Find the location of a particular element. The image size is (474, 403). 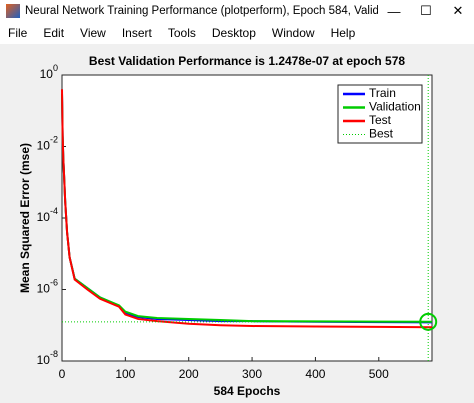

y-tick-exponent: -2 is located at coordinates (54, 140).